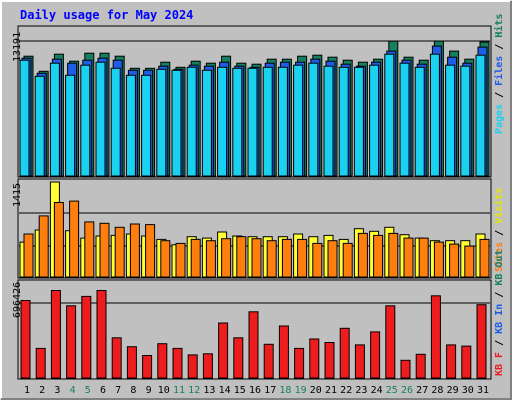 The width and height of the screenshot is (512, 400). Describe the element at coordinates (17, 195) in the screenshot. I see `ytick-visits: 1415` at that location.